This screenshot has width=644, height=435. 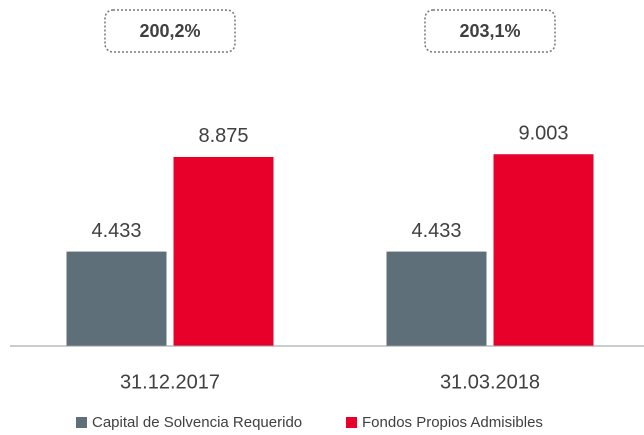 I want to click on data-label: 8.875, so click(x=223, y=136).